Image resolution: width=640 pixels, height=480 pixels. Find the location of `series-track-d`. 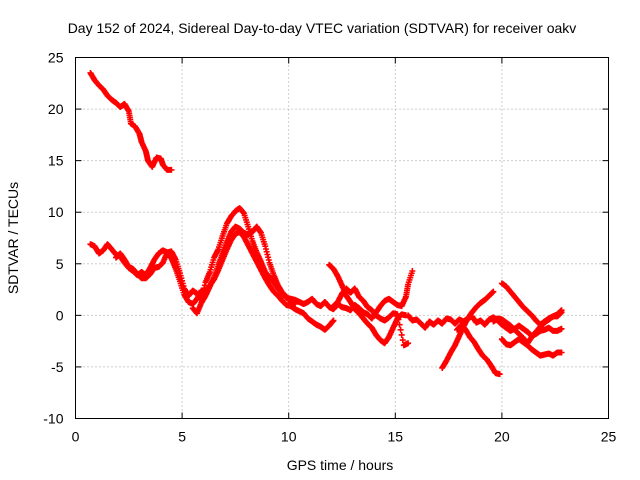

series-track-d is located at coordinates (367, 304).